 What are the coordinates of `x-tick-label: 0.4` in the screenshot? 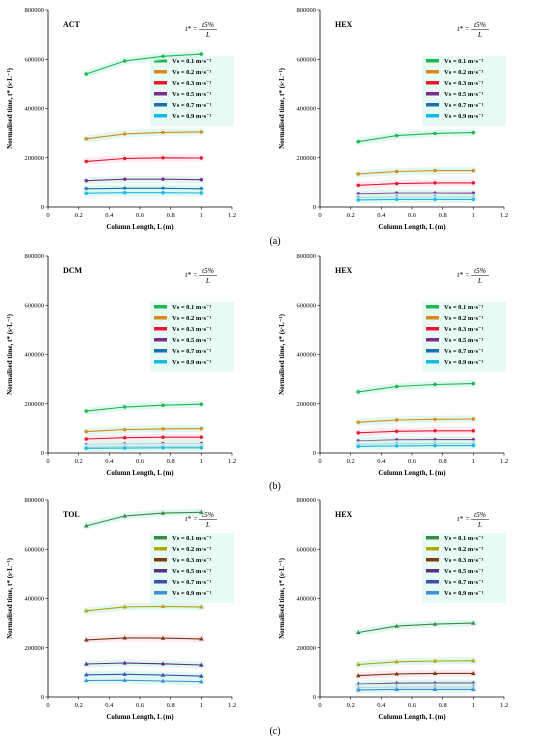 It's located at (381, 215).